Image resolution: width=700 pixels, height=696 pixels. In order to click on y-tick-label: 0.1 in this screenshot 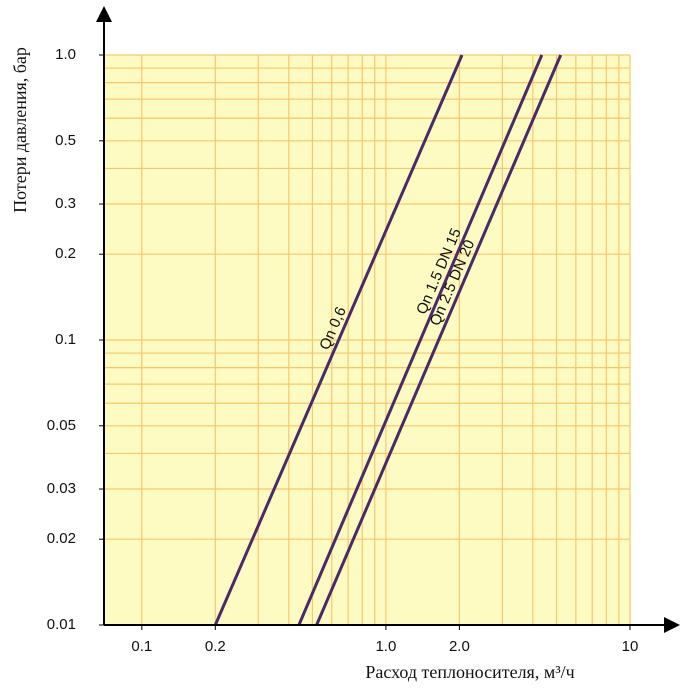, I will do `click(65, 339)`.